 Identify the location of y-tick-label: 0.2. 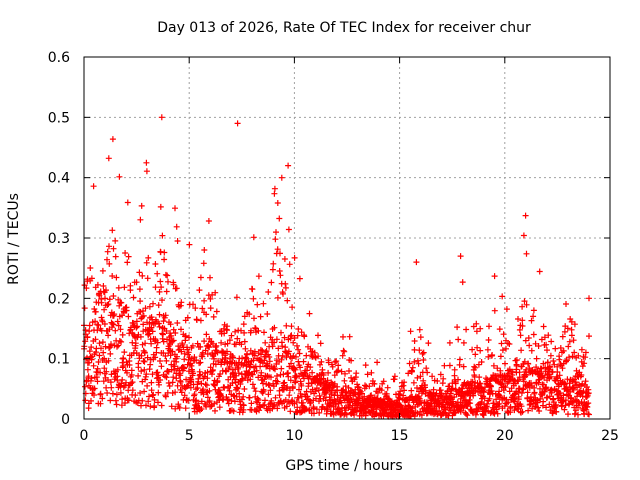
(59, 299).